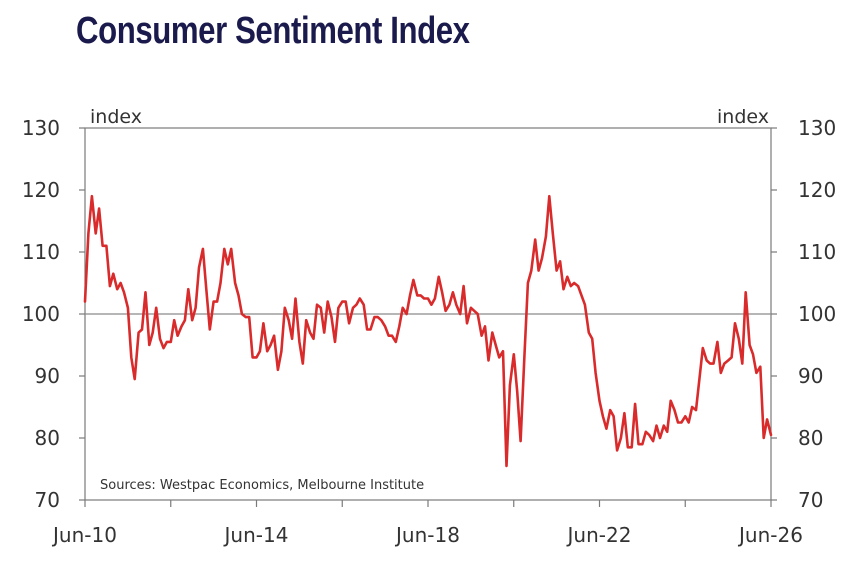 This screenshot has height=565, width=846. Describe the element at coordinates (810, 500) in the screenshot. I see `right-y-tick-label: 70` at that location.